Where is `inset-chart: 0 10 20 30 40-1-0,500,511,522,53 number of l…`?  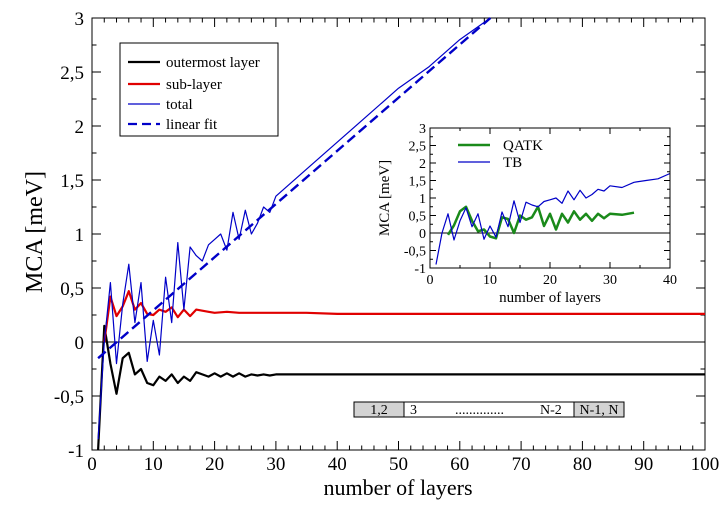 inset-chart: 0 10 20 30 40-1-0,500,511,522,53 number of l… is located at coordinates (527, 214).